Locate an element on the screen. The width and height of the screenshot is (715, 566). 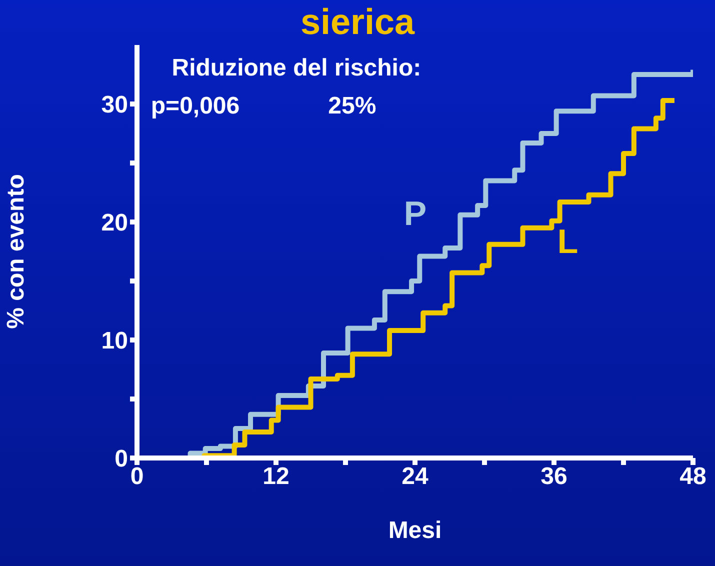
y-tick-label: 10 is located at coordinates (114, 341).